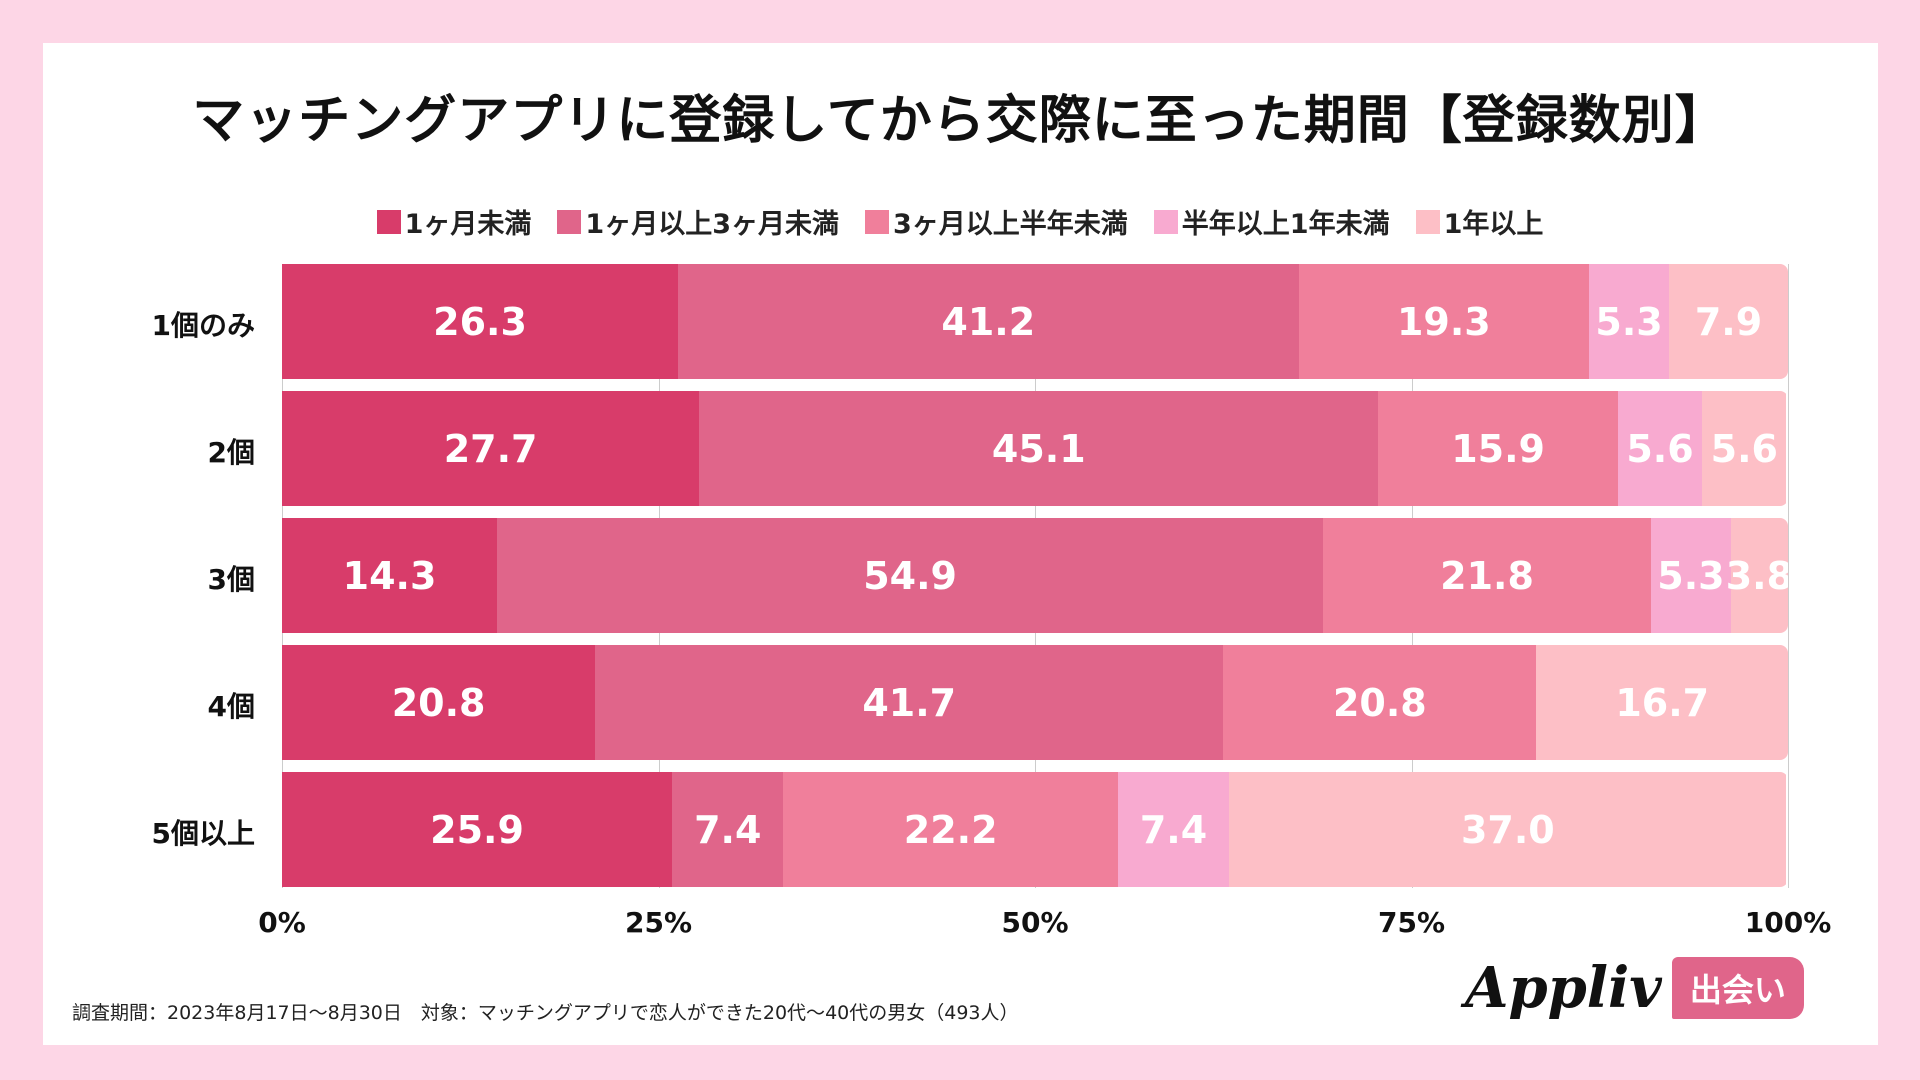 The width and height of the screenshot is (1920, 1080). I want to click on legend-label: 1年以上, so click(1493, 224).